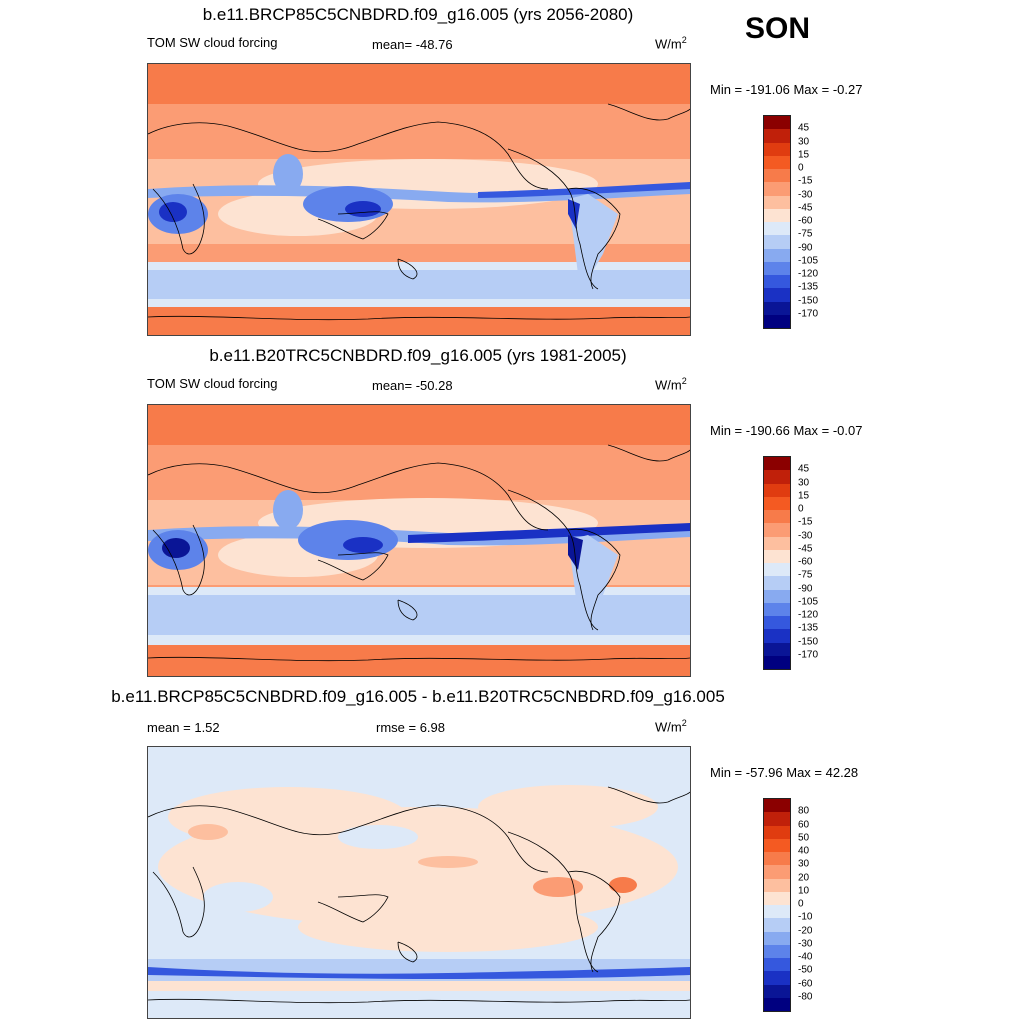  Describe the element at coordinates (804, 877) in the screenshot. I see `colorbar-tick-label: 20` at that location.